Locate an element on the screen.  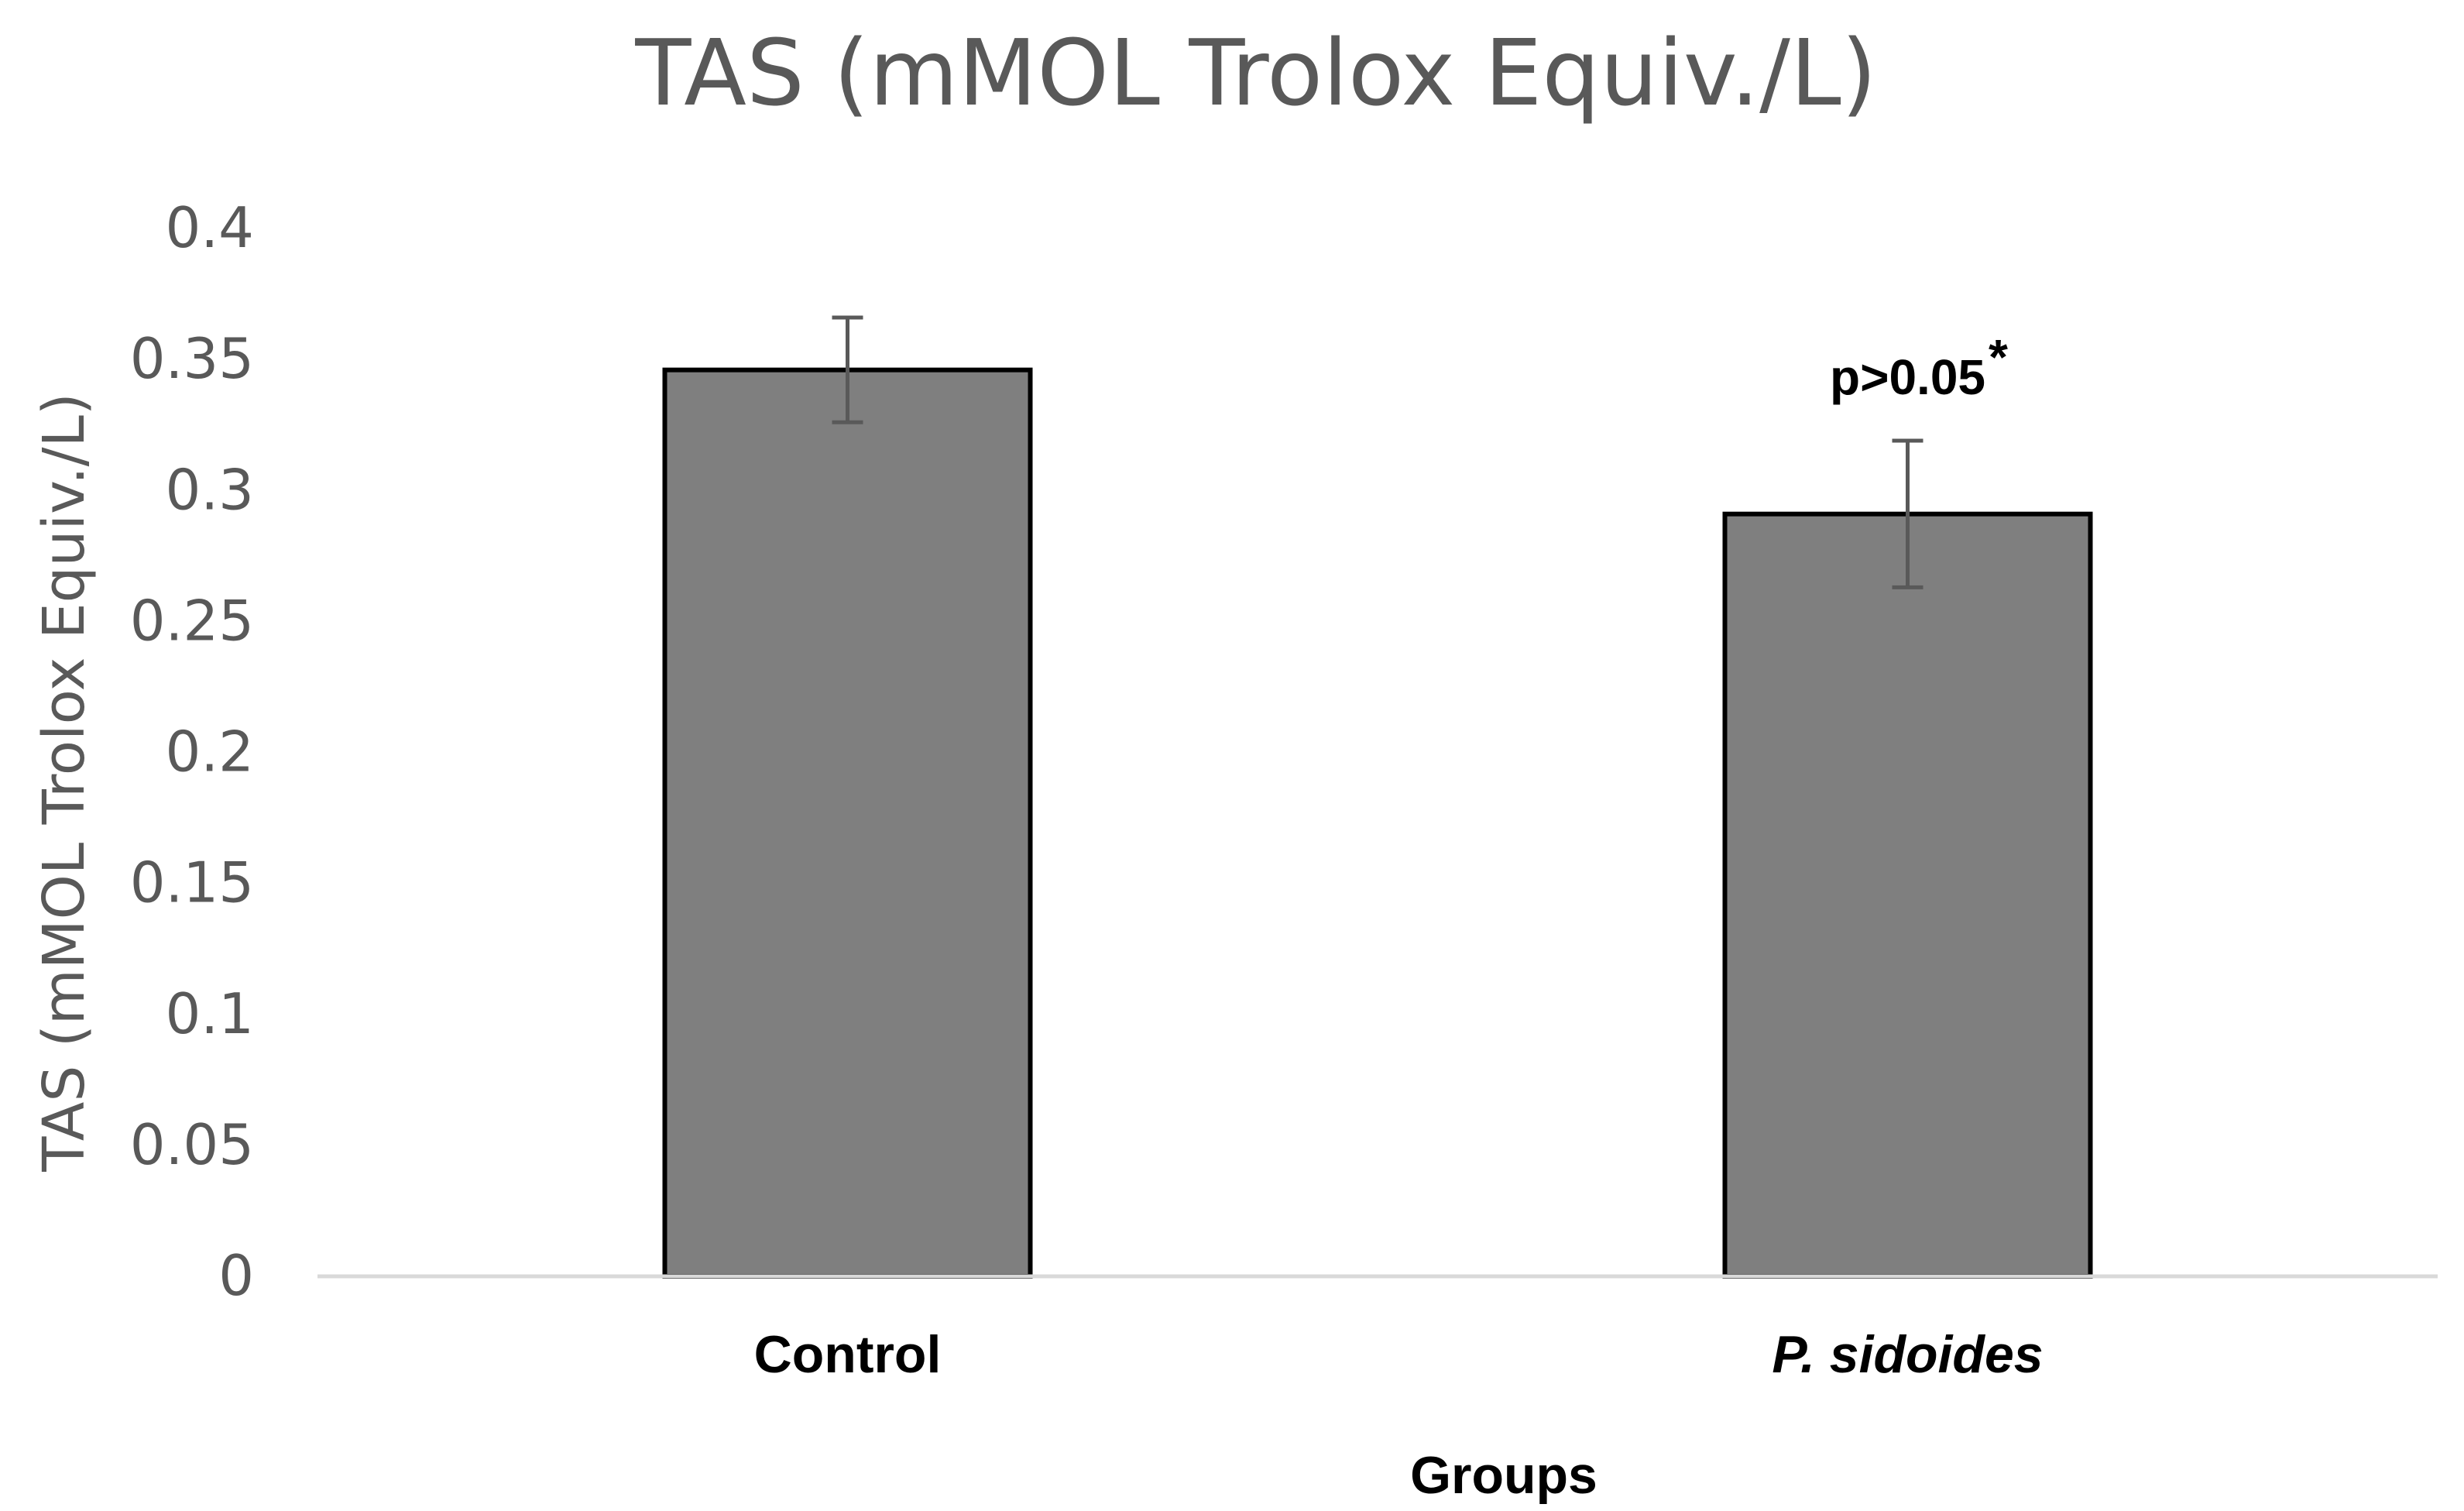
y-tick-label: 0.3 is located at coordinates (209, 489).